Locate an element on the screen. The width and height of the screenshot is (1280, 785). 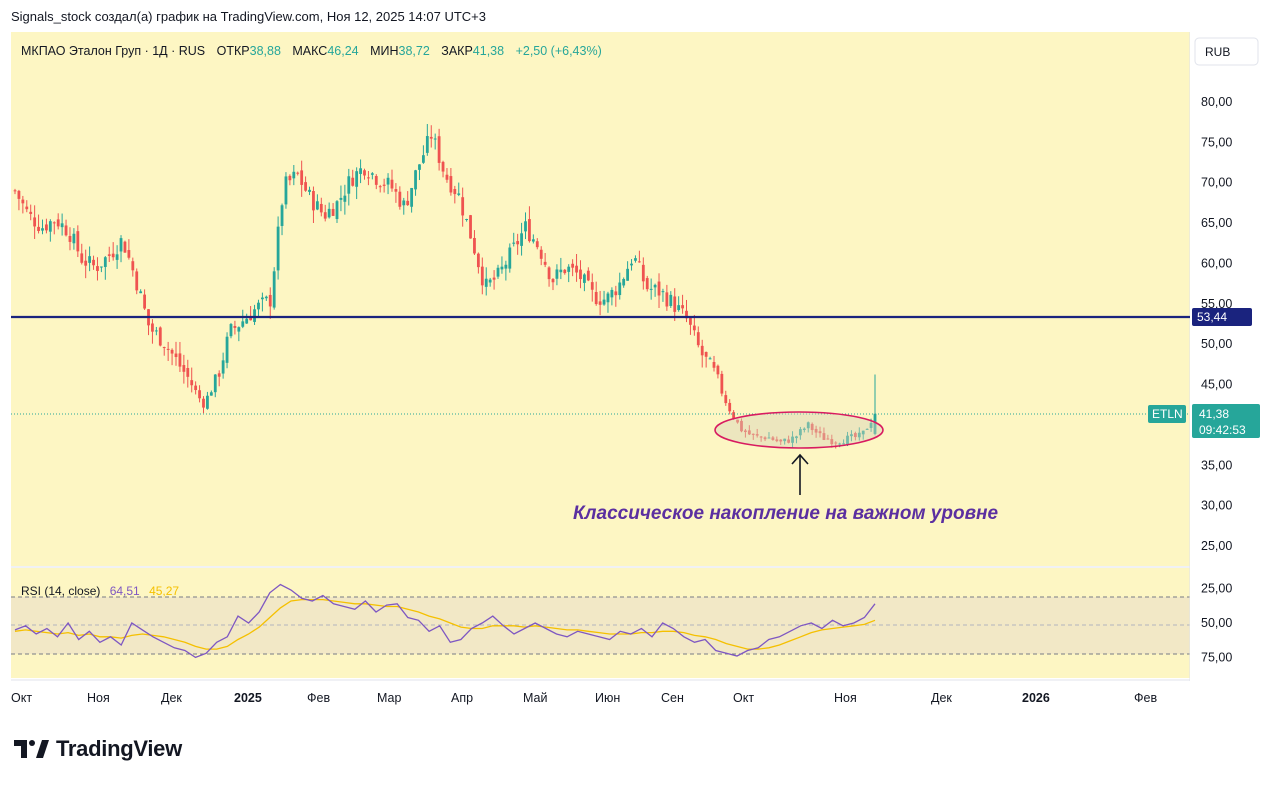
tradingview-logo: TradingView is located at coordinates (98, 749).